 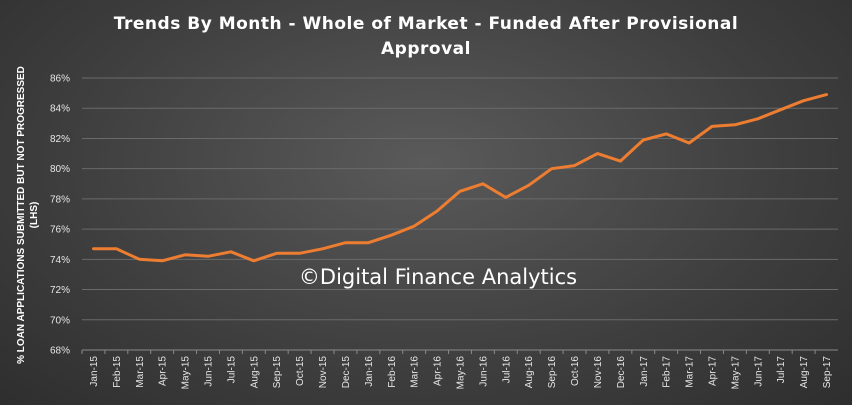 I want to click on x-tick-label: Aug-17, so click(x=804, y=372).